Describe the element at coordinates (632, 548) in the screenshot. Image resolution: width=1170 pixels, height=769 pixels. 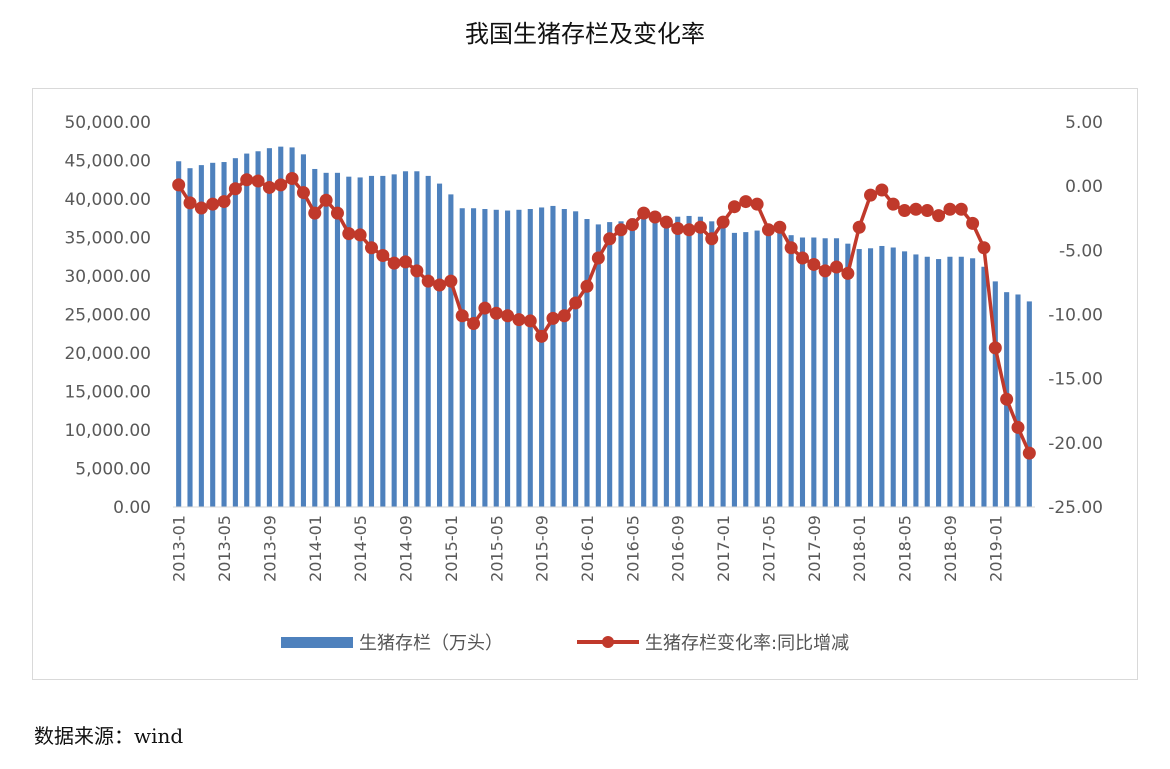
I see `x-tick-label: 2016-05` at that location.